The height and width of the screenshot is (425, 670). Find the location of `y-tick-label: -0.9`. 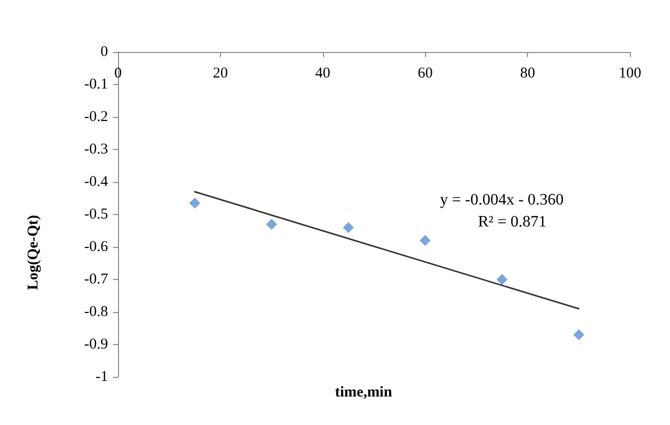

y-tick-label: -0.9 is located at coordinates (96, 344).